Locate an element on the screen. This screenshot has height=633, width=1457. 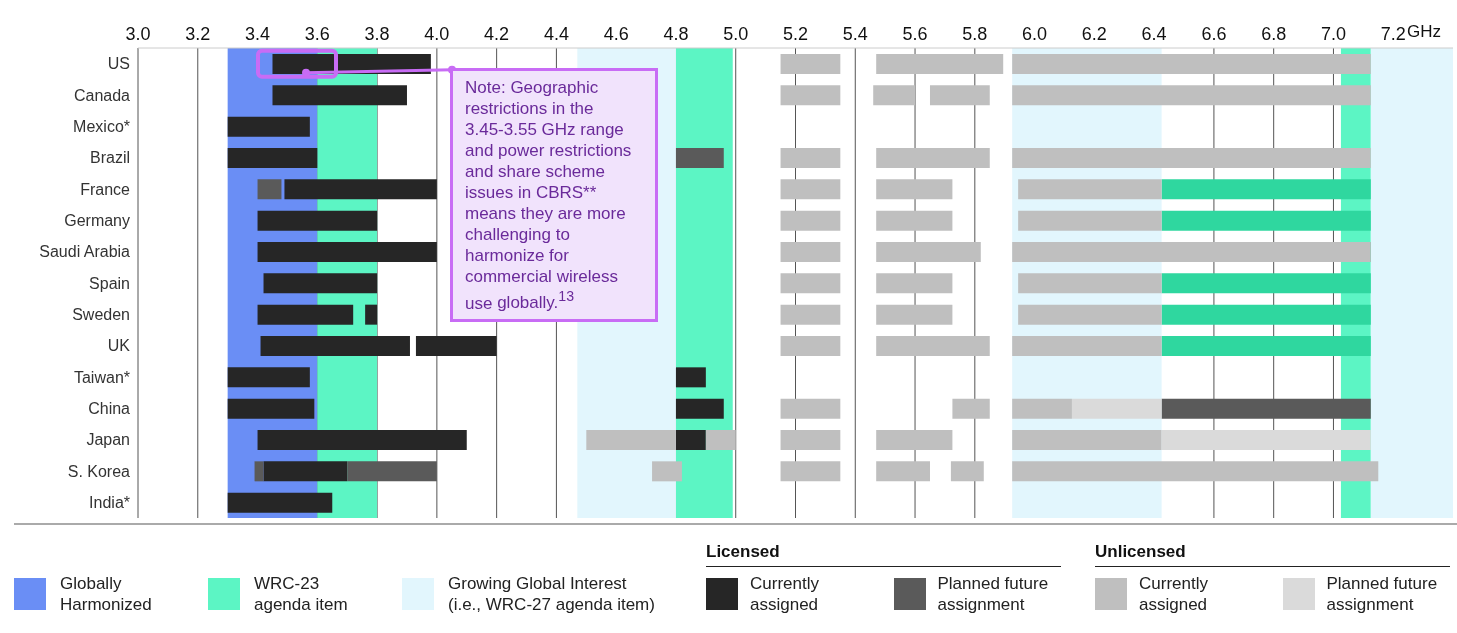
y-tick-label: Brazil is located at coordinates (109, 158).